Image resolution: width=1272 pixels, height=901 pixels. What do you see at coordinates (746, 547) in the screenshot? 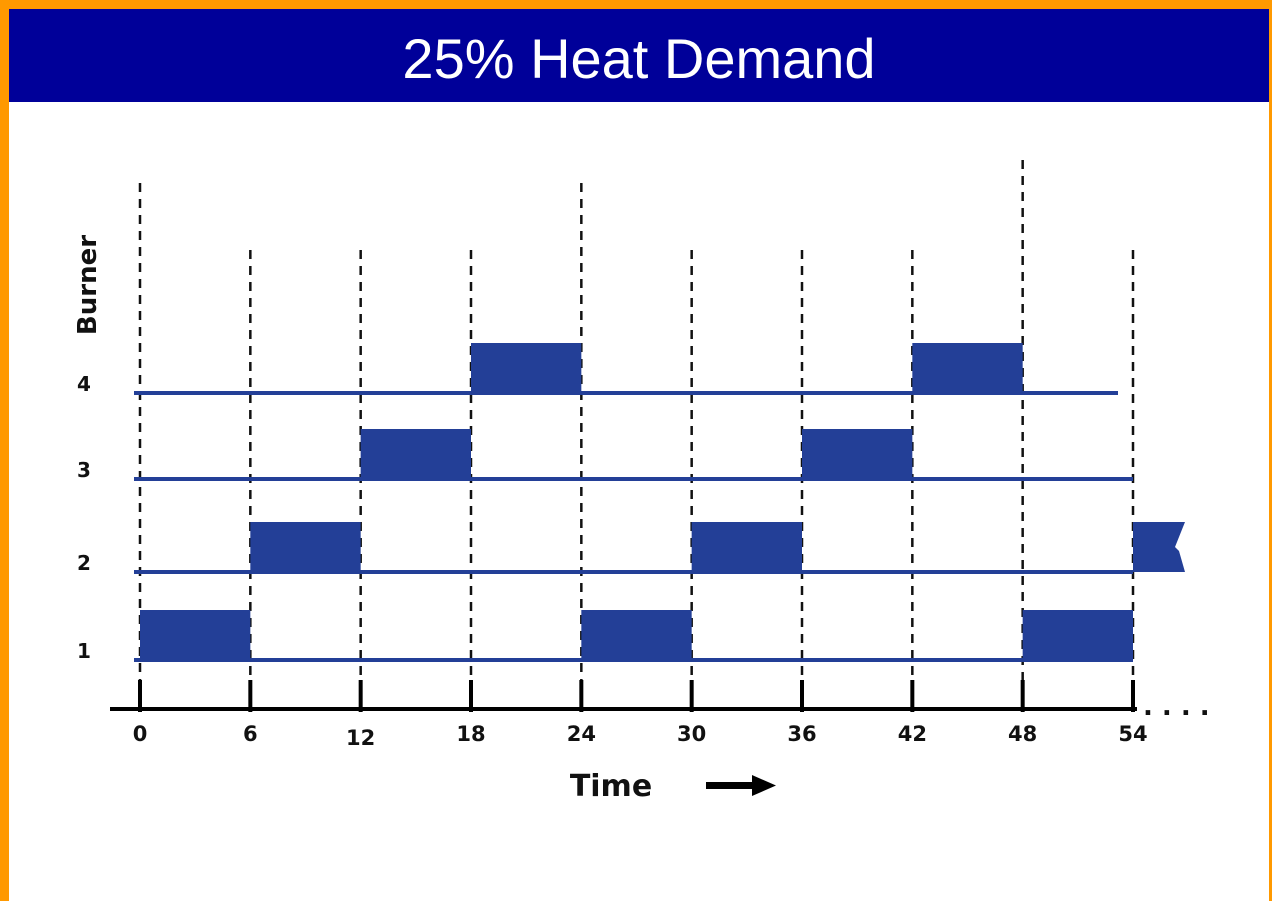
I see `bar-burner-2-t30` at bounding box center [746, 547].